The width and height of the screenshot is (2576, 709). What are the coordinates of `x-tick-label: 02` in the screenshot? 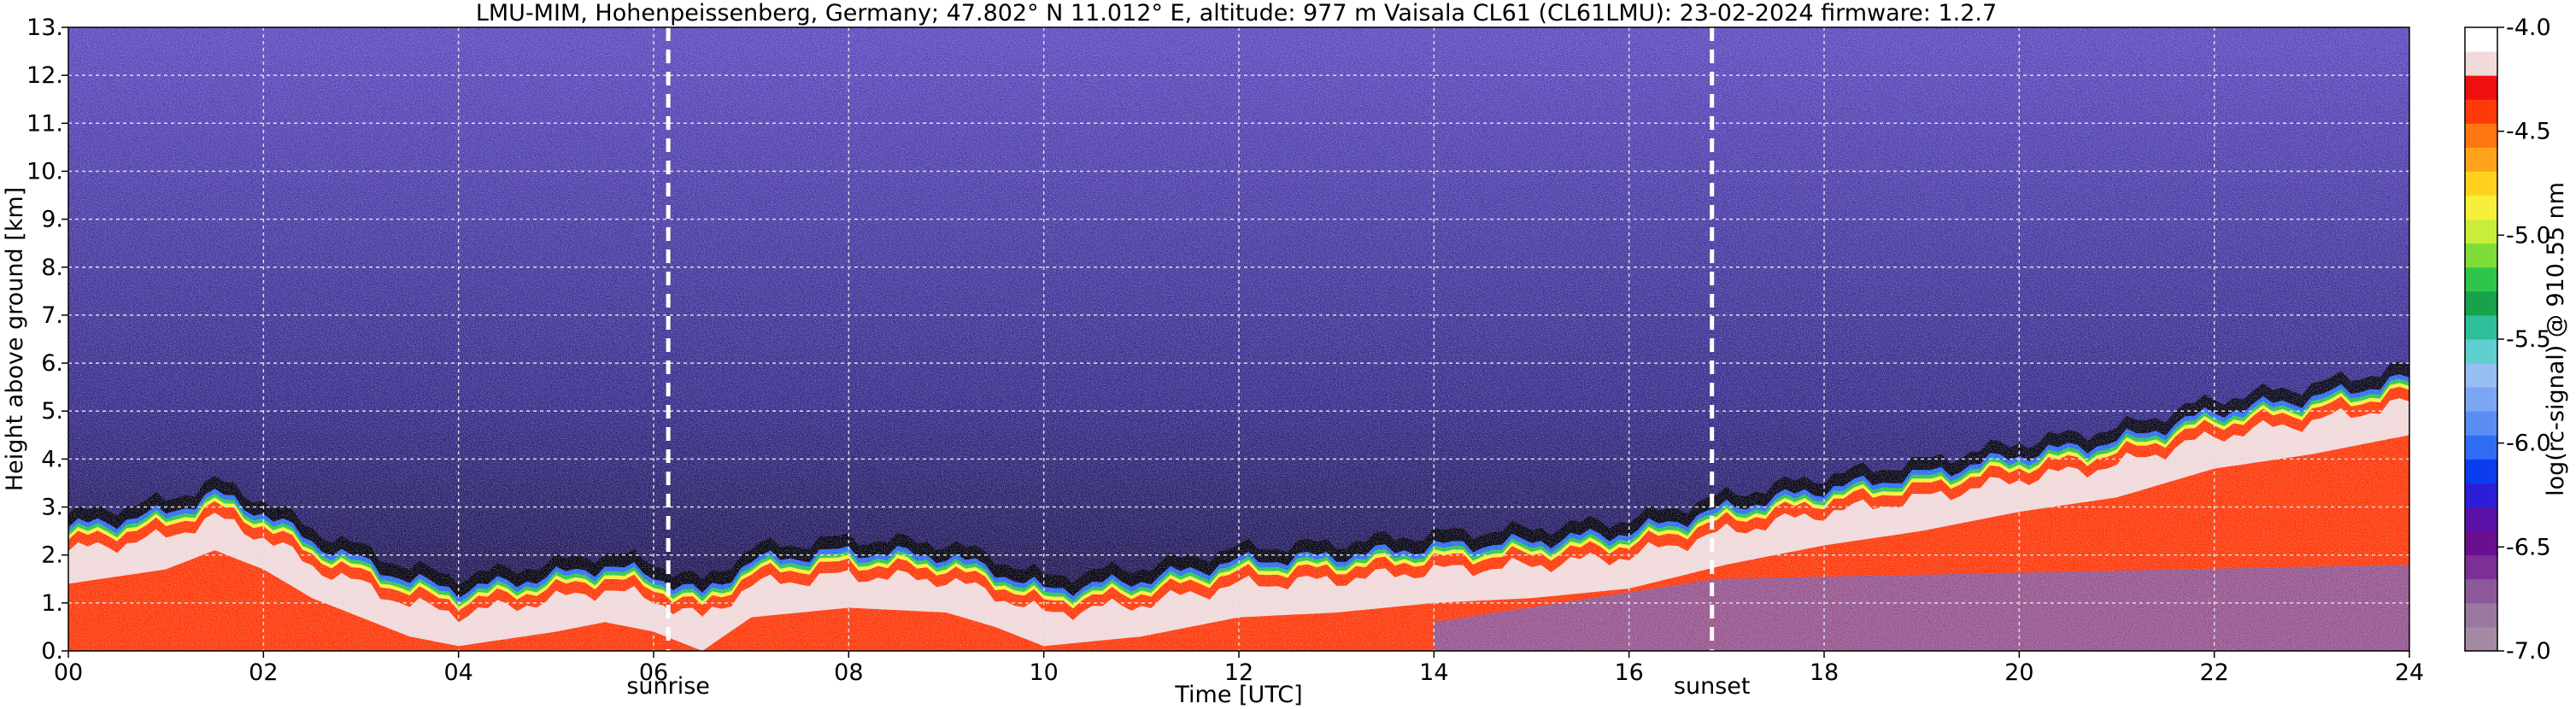 It's located at (263, 672).